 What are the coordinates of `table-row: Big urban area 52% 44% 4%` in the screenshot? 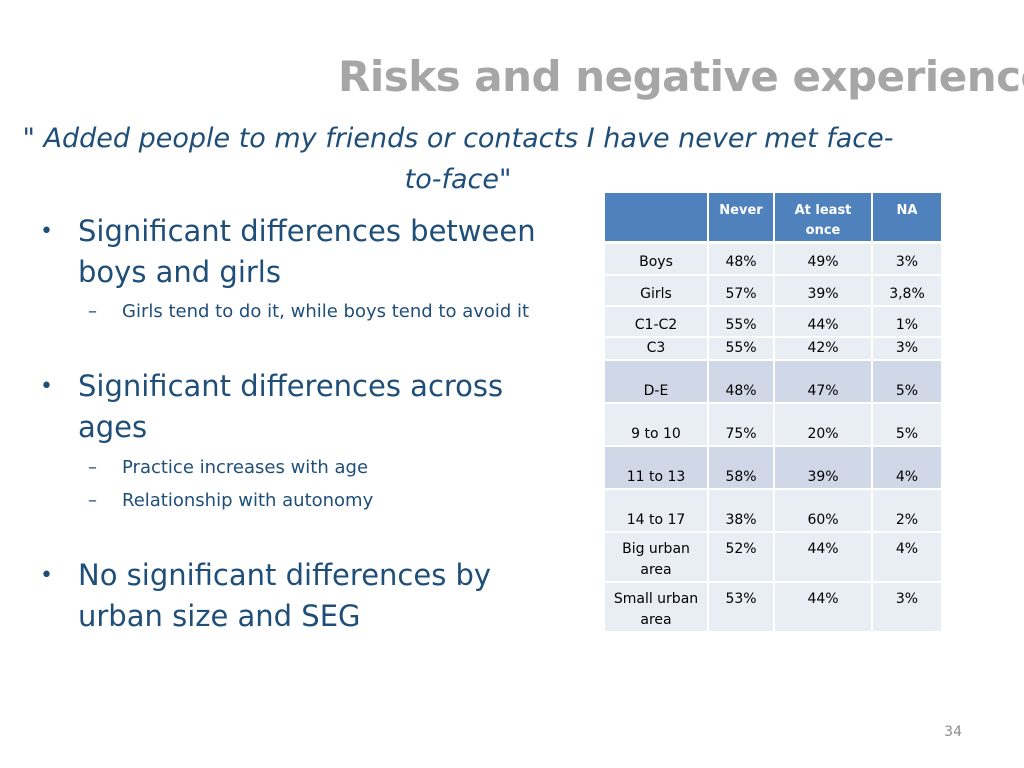 It's located at (773, 557).